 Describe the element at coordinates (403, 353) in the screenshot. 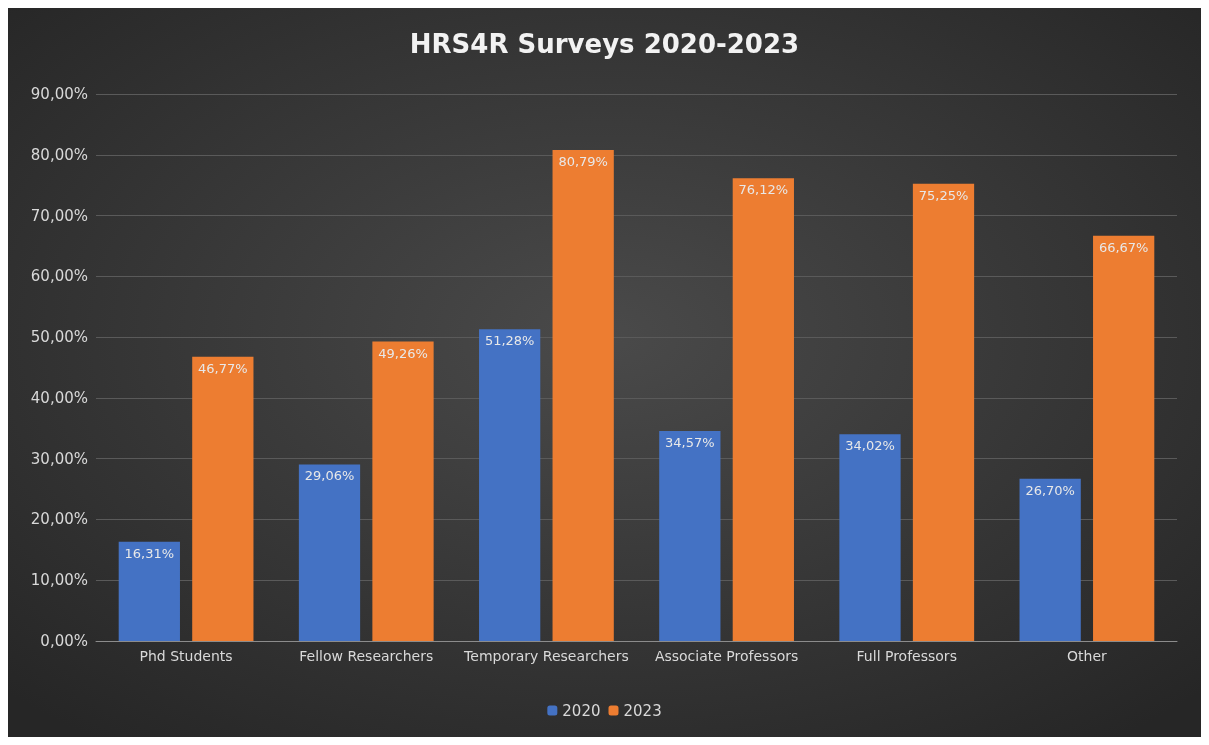

I see `data-label: 49,26%` at that location.